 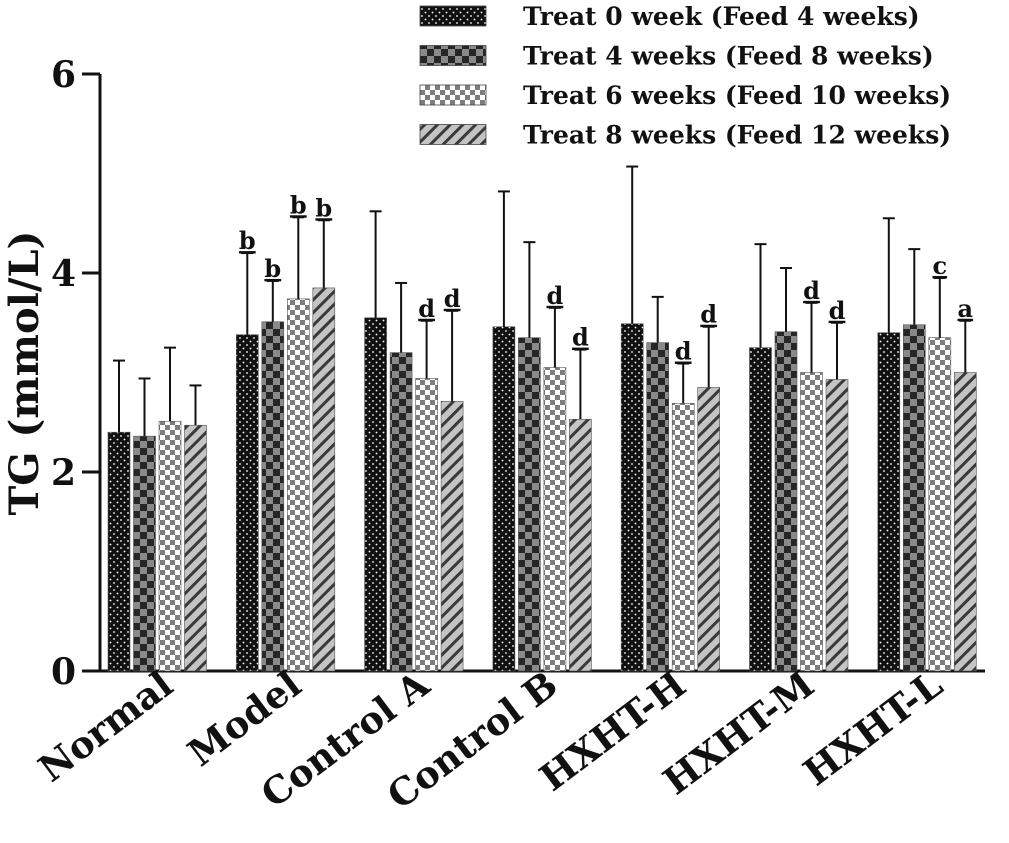 What do you see at coordinates (728, 56) in the screenshot?
I see `legend-label: Treat 4 weeks (Feed 8 weeks)` at bounding box center [728, 56].